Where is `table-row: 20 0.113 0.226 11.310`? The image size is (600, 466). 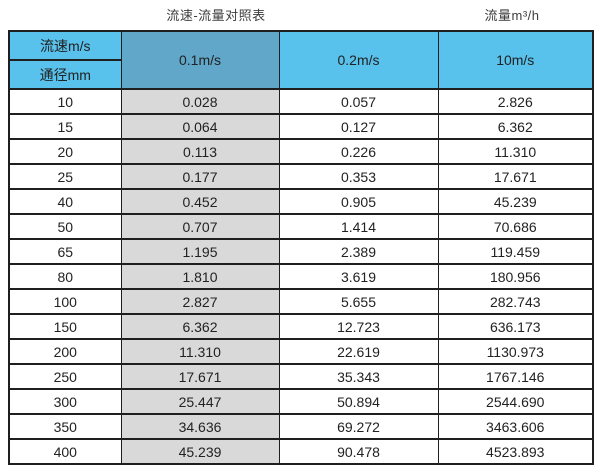 table-row: 20 0.113 0.226 11.310 is located at coordinates (301, 151).